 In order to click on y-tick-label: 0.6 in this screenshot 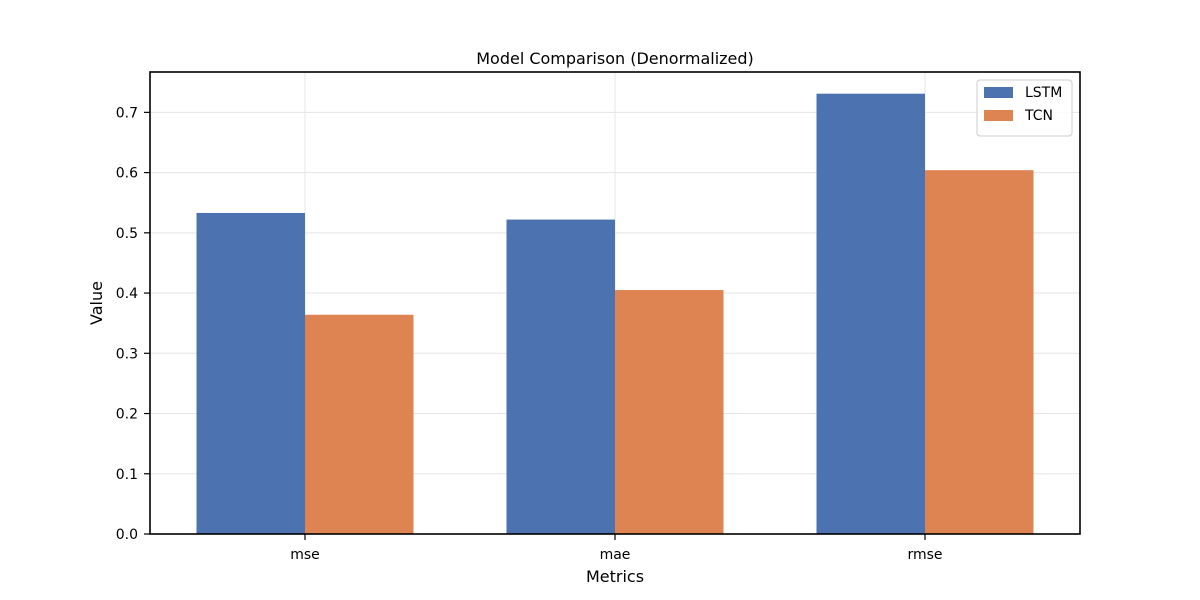, I will do `click(127, 174)`.